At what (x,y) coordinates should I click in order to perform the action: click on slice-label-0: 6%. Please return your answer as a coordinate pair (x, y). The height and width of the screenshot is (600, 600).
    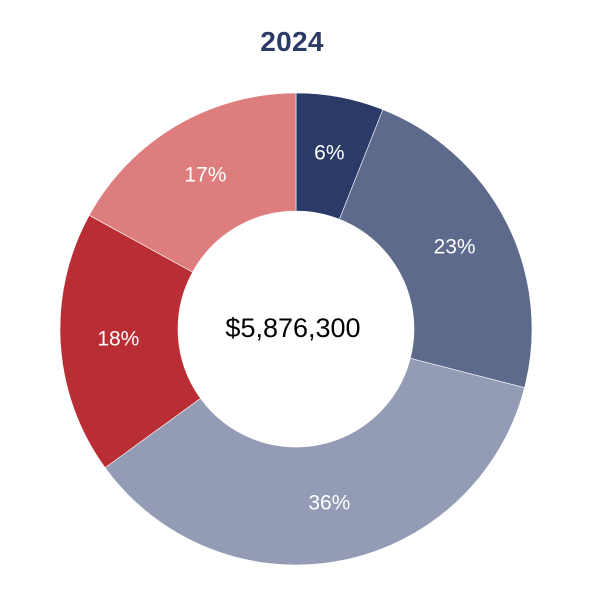
    Looking at the image, I should click on (329, 153).